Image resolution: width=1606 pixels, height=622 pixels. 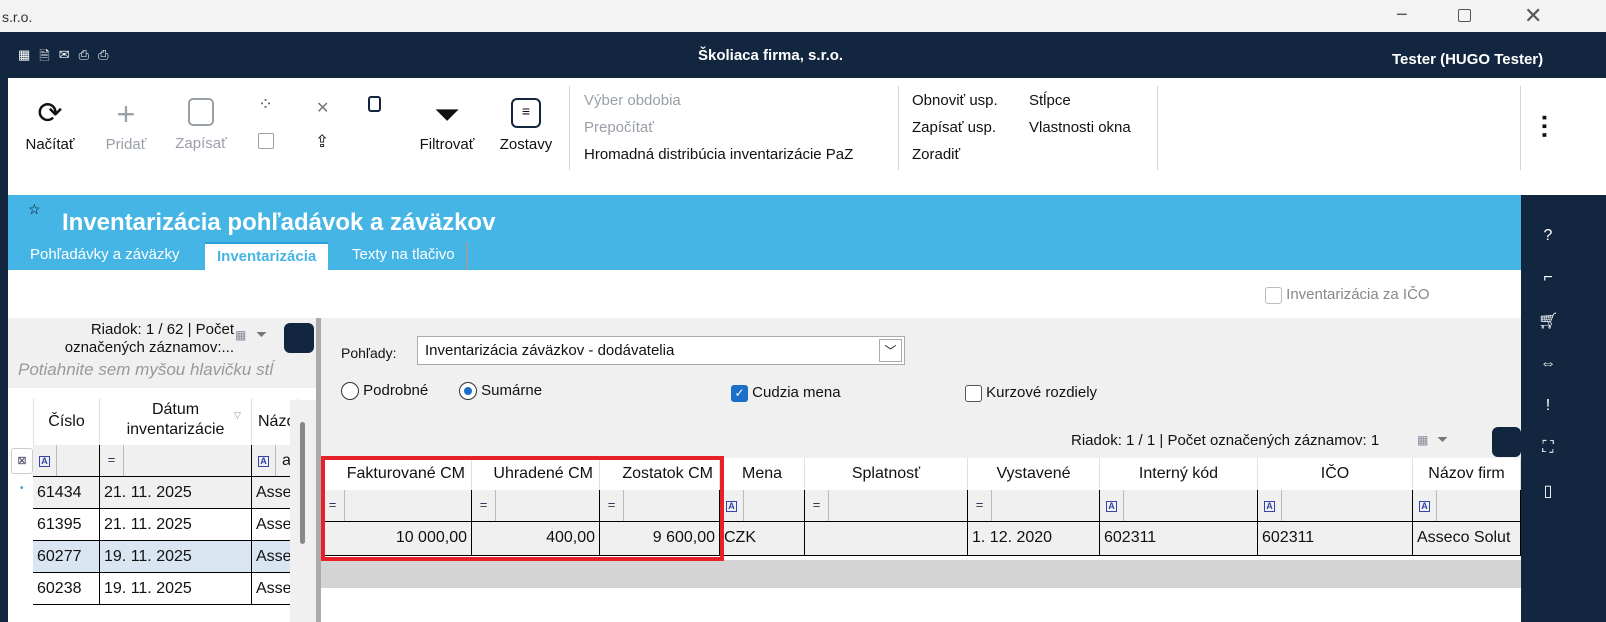 What do you see at coordinates (24, 54) in the screenshot?
I see `excel-export-icon: ▦` at bounding box center [24, 54].